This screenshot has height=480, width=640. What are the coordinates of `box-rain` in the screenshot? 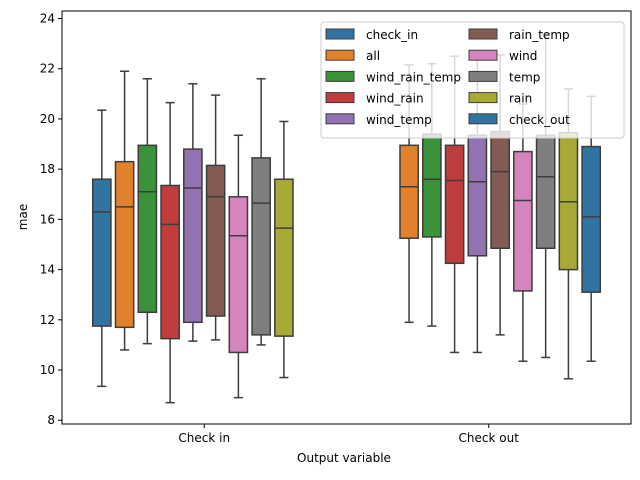 It's located at (284, 249).